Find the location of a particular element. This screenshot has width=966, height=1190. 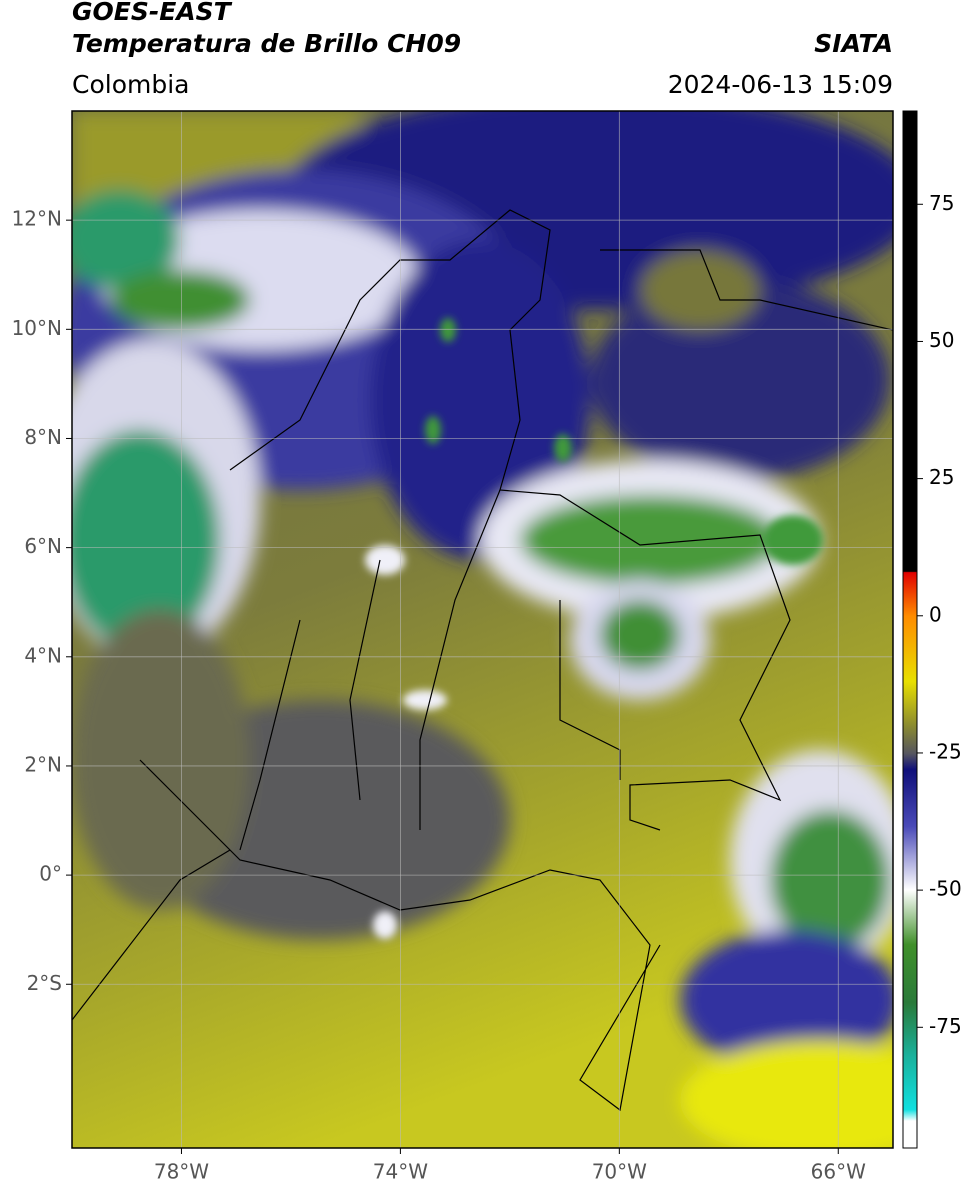

source: SIATA is located at coordinates (853, 43).